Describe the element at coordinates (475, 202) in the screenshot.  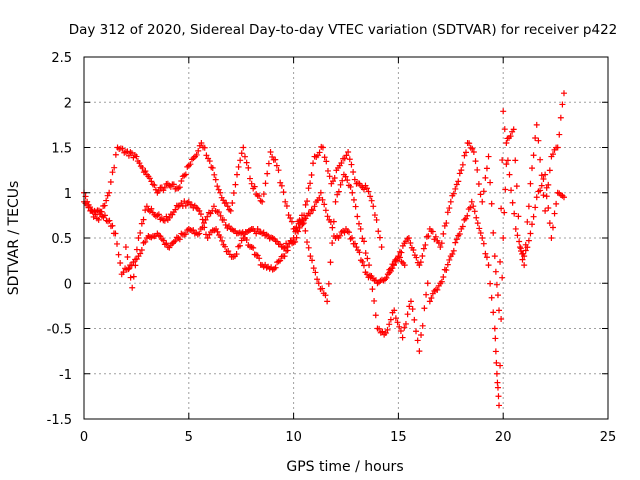
I see `series-track-d` at that location.